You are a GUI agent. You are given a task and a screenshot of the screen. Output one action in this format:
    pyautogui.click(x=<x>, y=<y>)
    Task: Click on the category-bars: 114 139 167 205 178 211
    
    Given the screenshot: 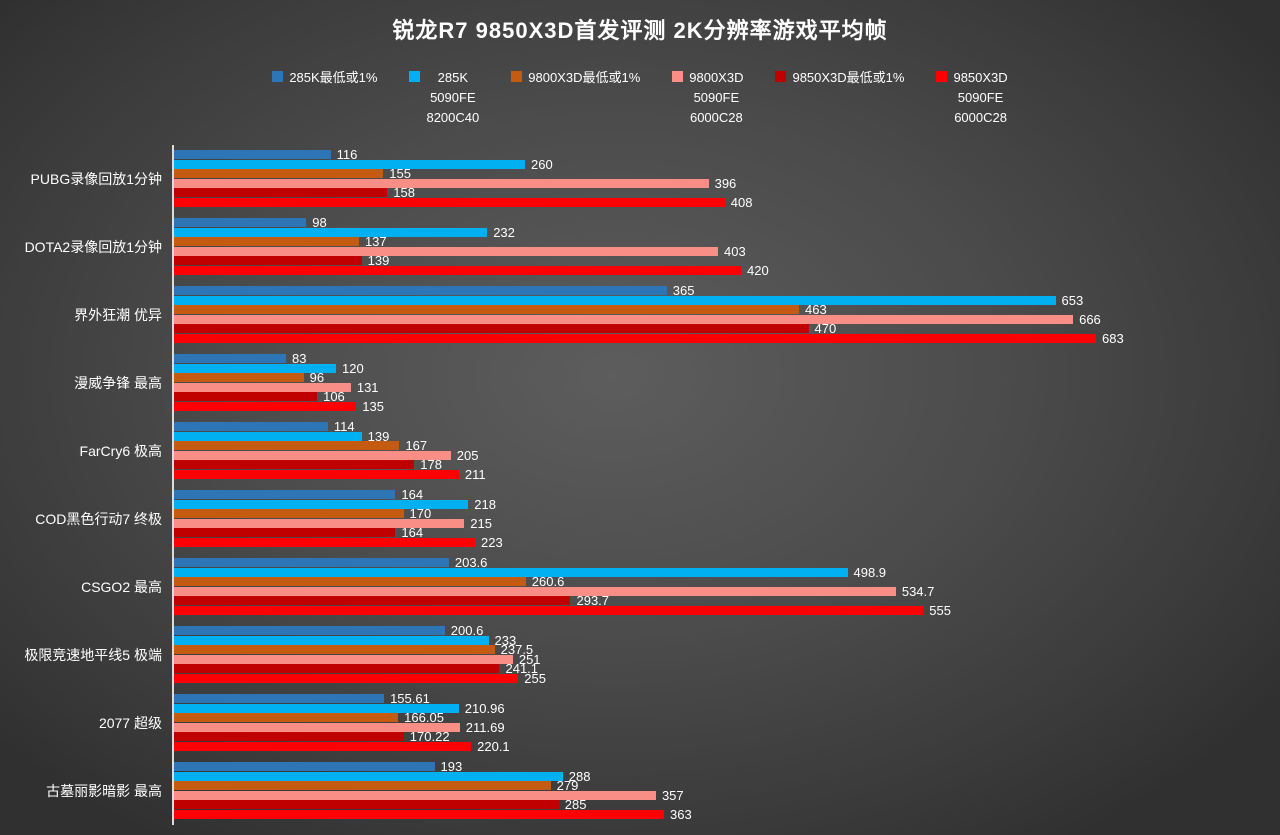 What is the action you would take?
    pyautogui.click(x=726, y=451)
    